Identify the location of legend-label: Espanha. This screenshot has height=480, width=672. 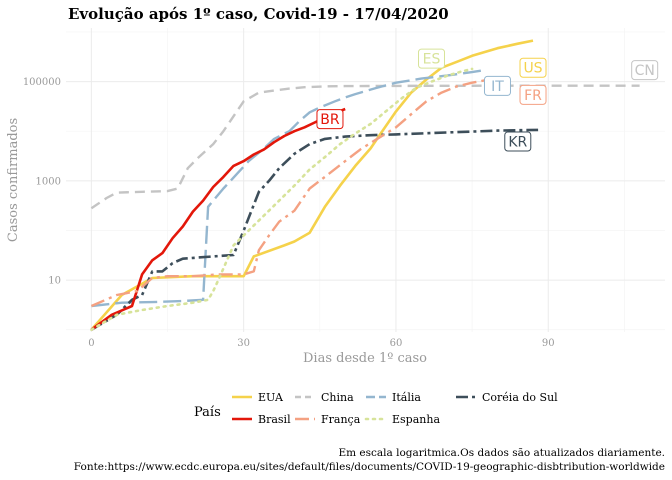
(416, 419).